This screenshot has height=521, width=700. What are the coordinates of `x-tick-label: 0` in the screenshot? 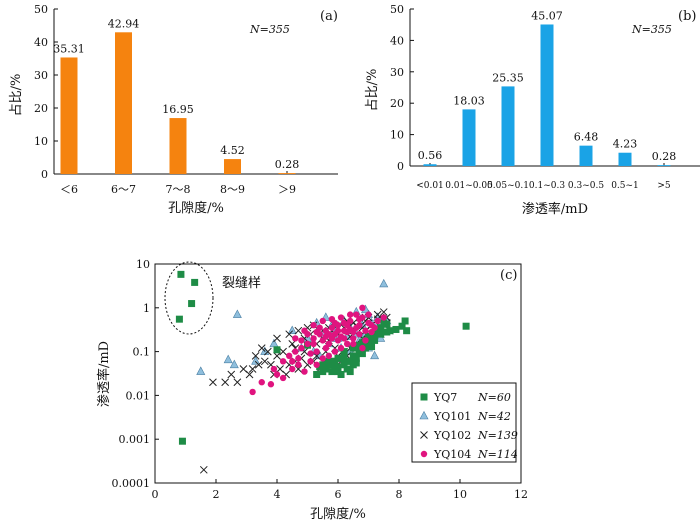 It's located at (155, 494).